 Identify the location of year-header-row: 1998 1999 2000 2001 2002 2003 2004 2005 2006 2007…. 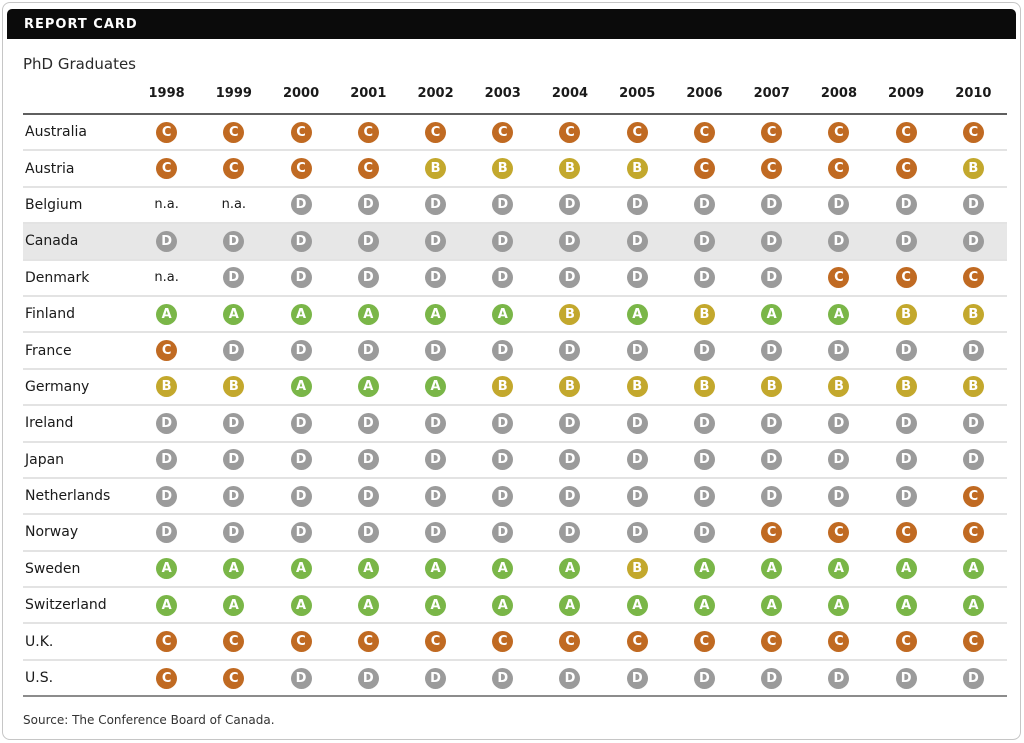
(515, 94).